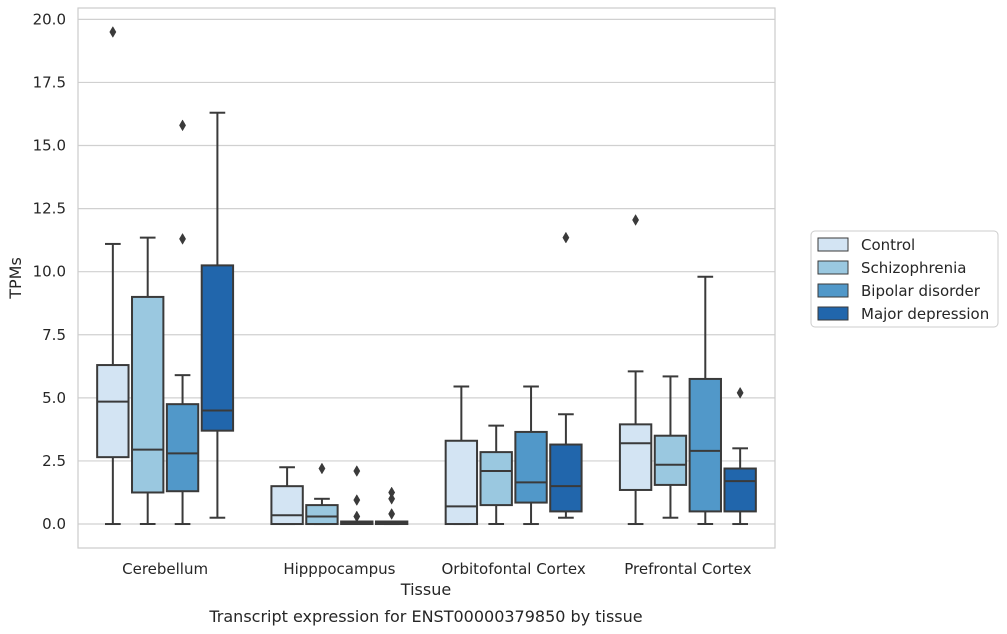  What do you see at coordinates (921, 291) in the screenshot?
I see `legend-label: Bipolar disorder` at bounding box center [921, 291].